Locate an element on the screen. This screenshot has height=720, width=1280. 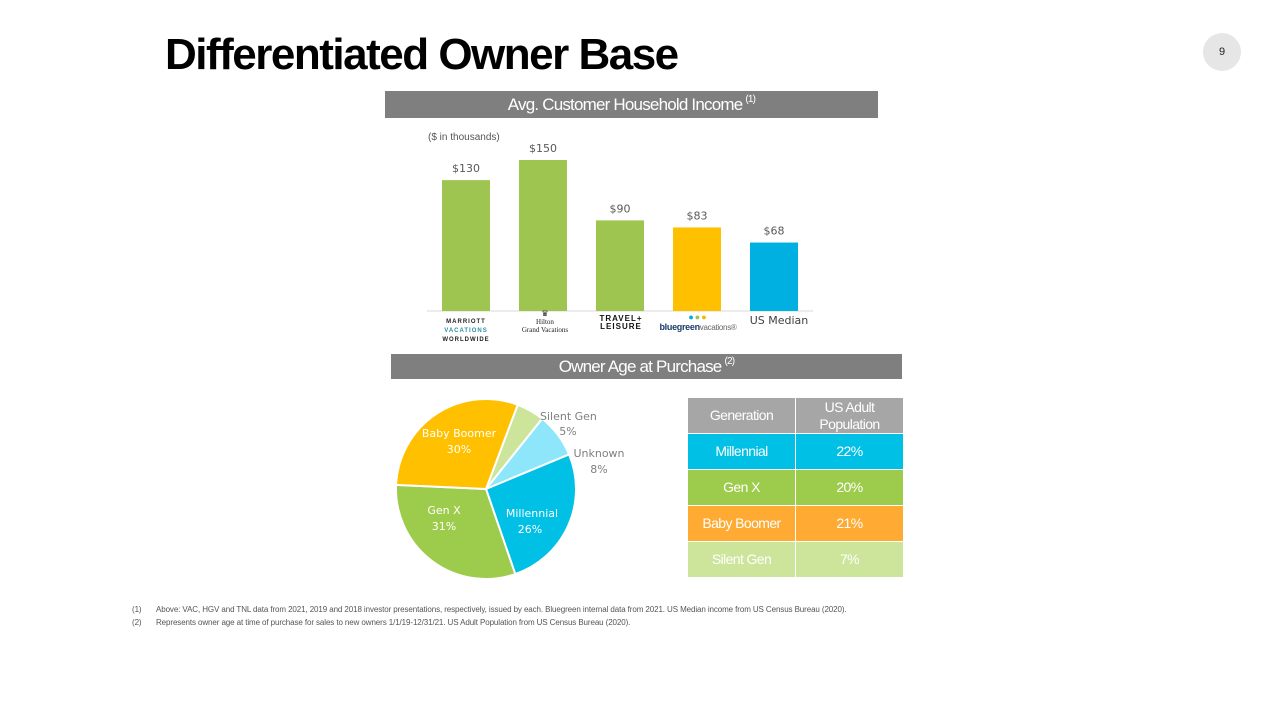
pie-slice-value: 30% is located at coordinates (459, 449).